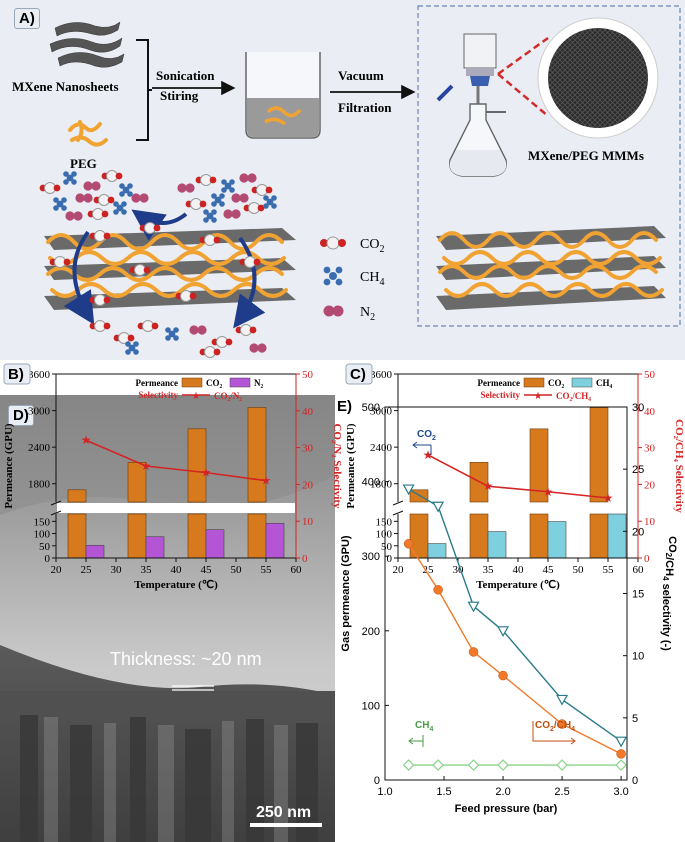 The image size is (685, 842). What do you see at coordinates (551, 268) in the screenshot?
I see `membrane-cross-section-right` at bounding box center [551, 268].